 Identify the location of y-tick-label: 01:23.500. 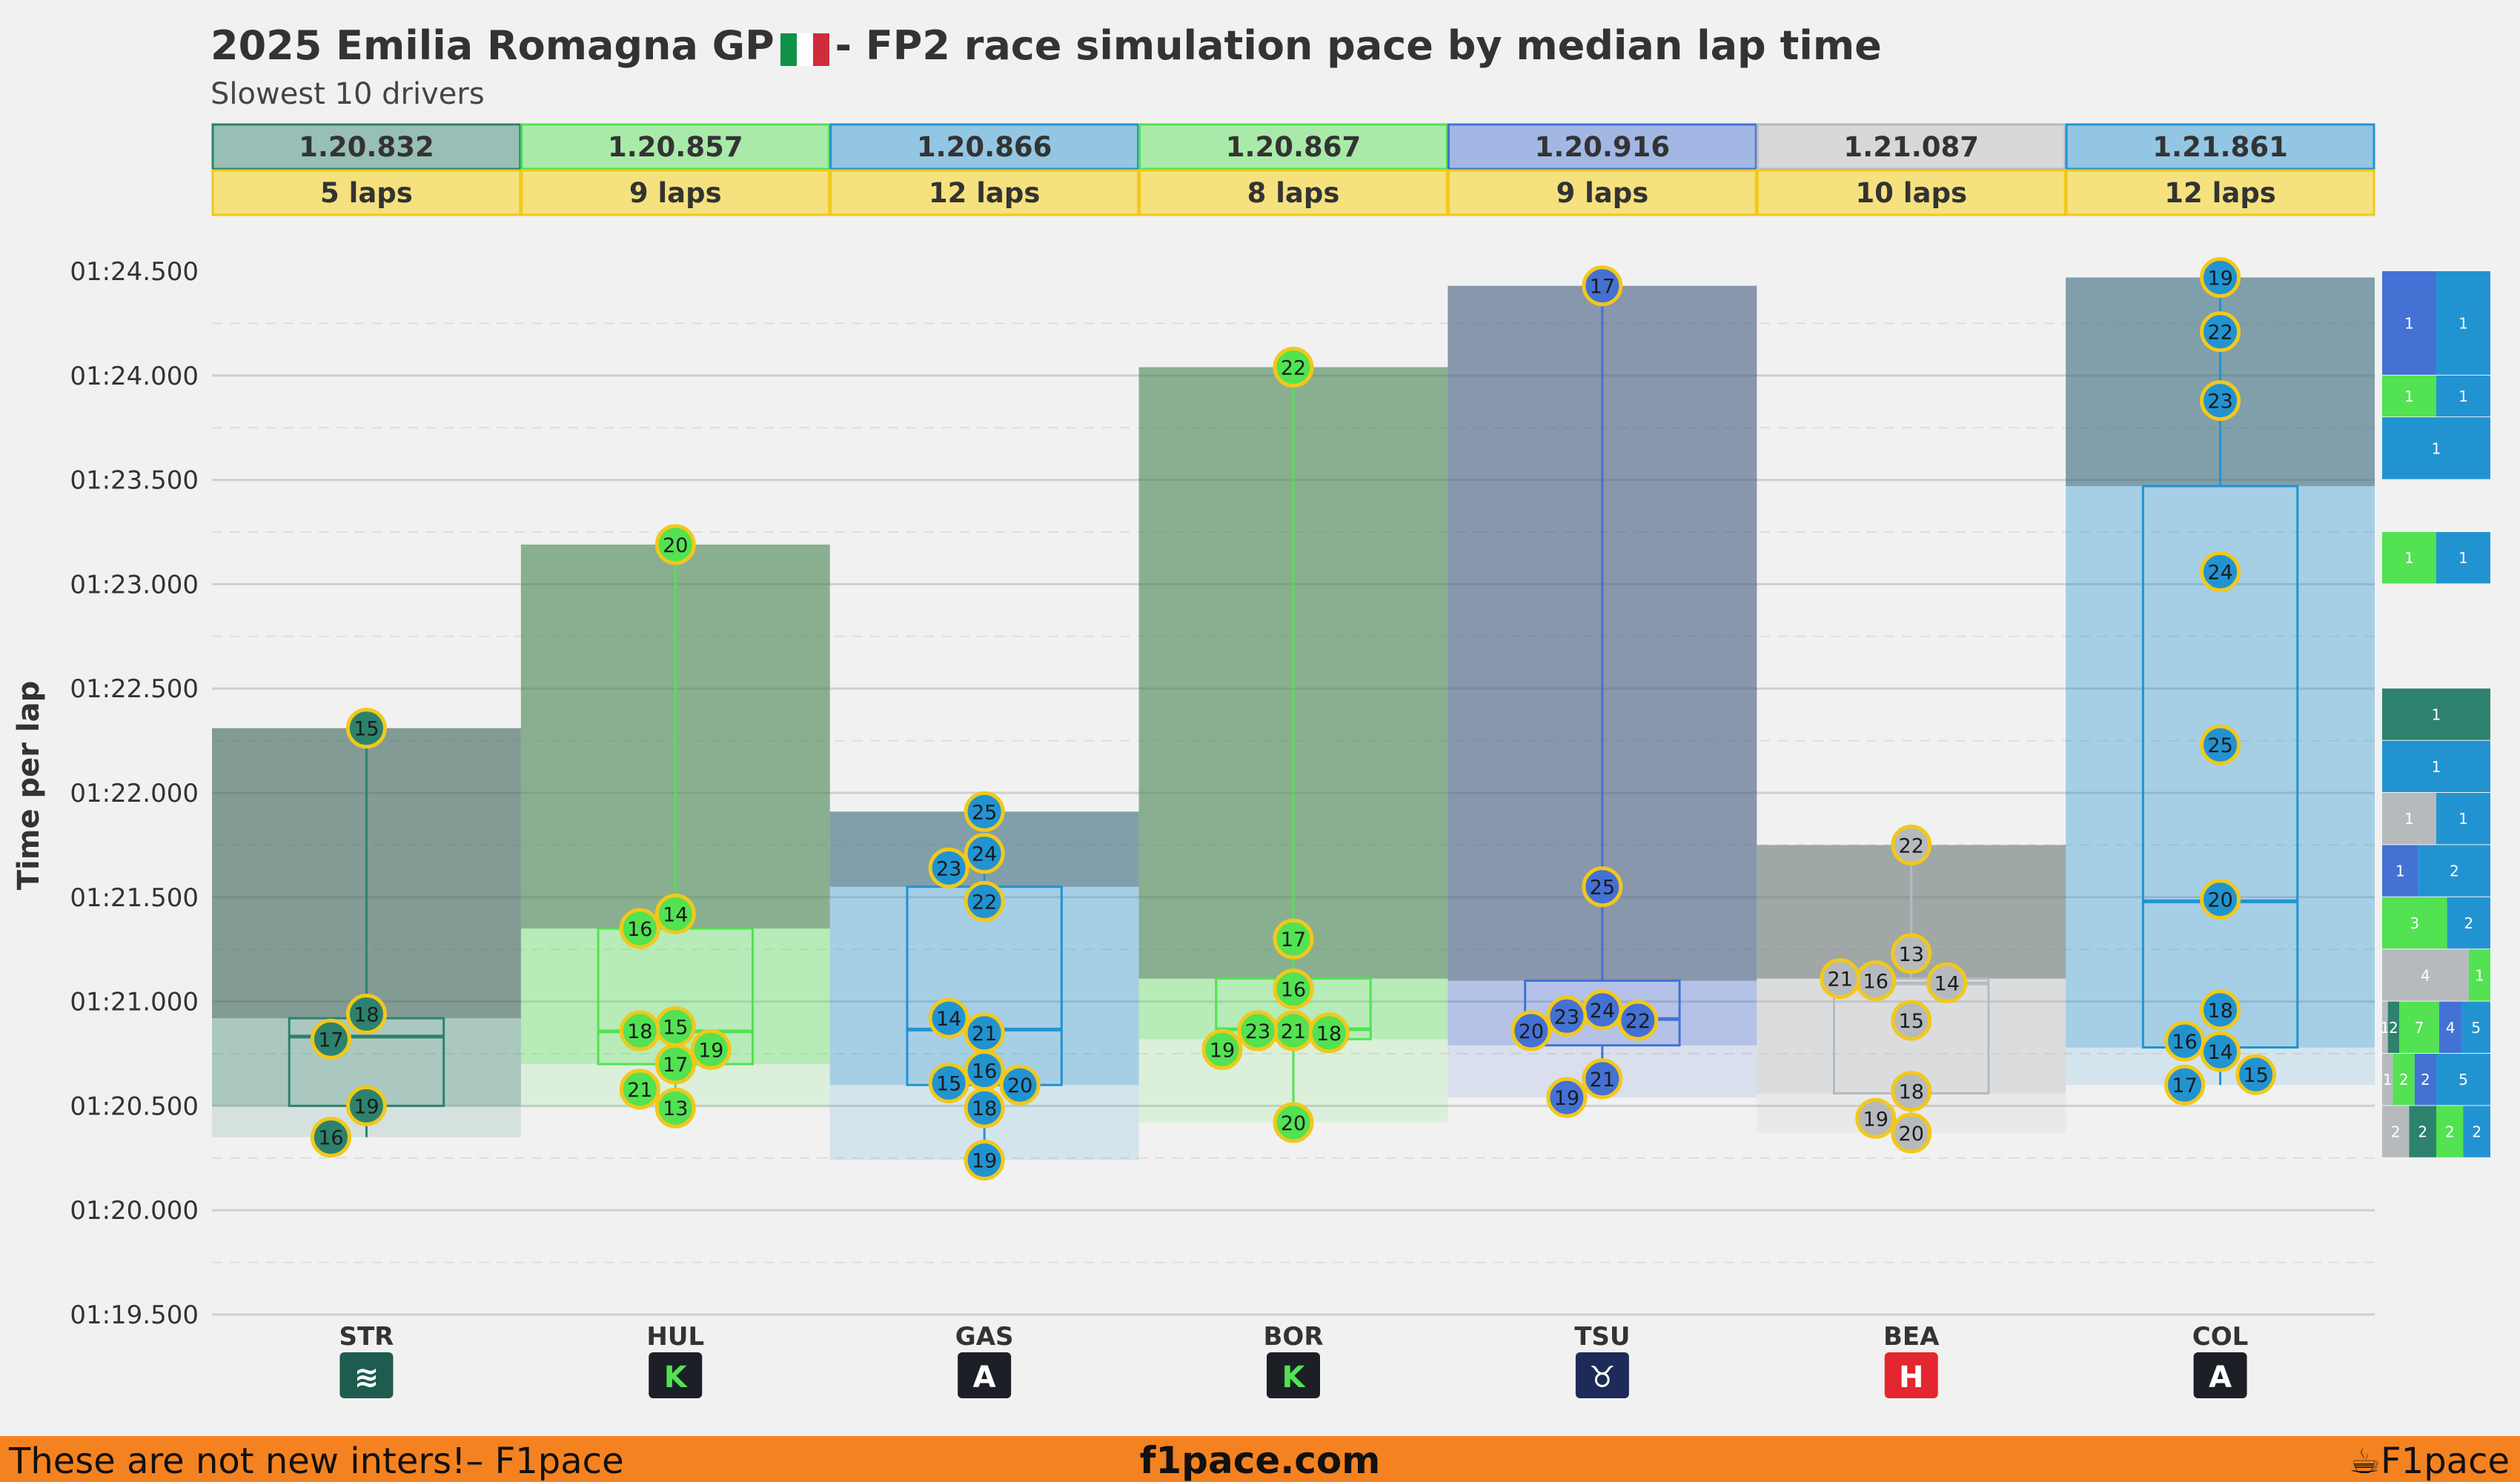
(134, 481).